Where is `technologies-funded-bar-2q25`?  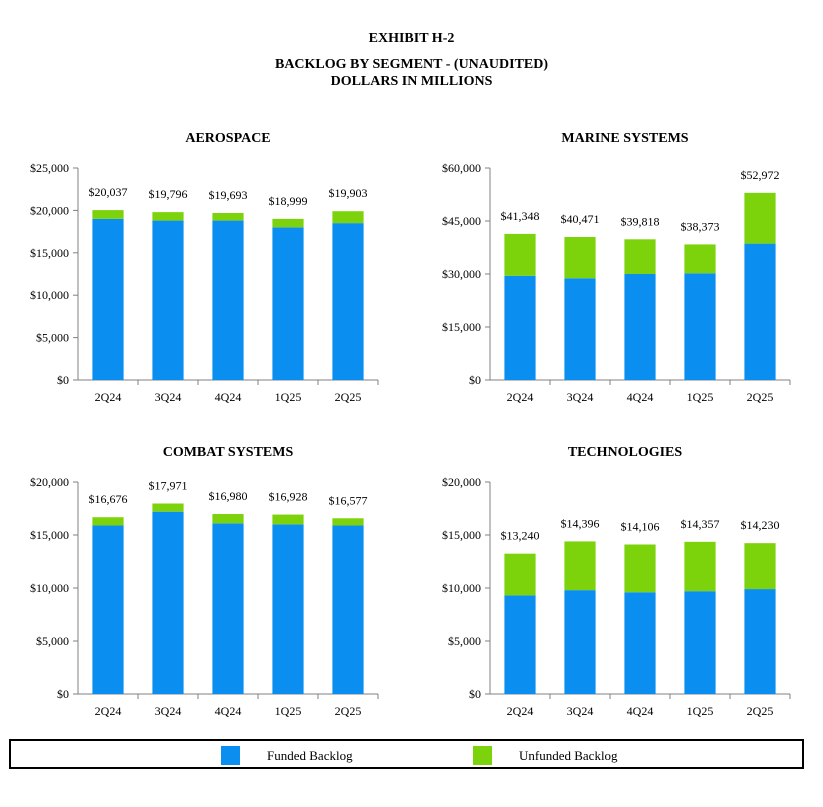
technologies-funded-bar-2q25 is located at coordinates (760, 641).